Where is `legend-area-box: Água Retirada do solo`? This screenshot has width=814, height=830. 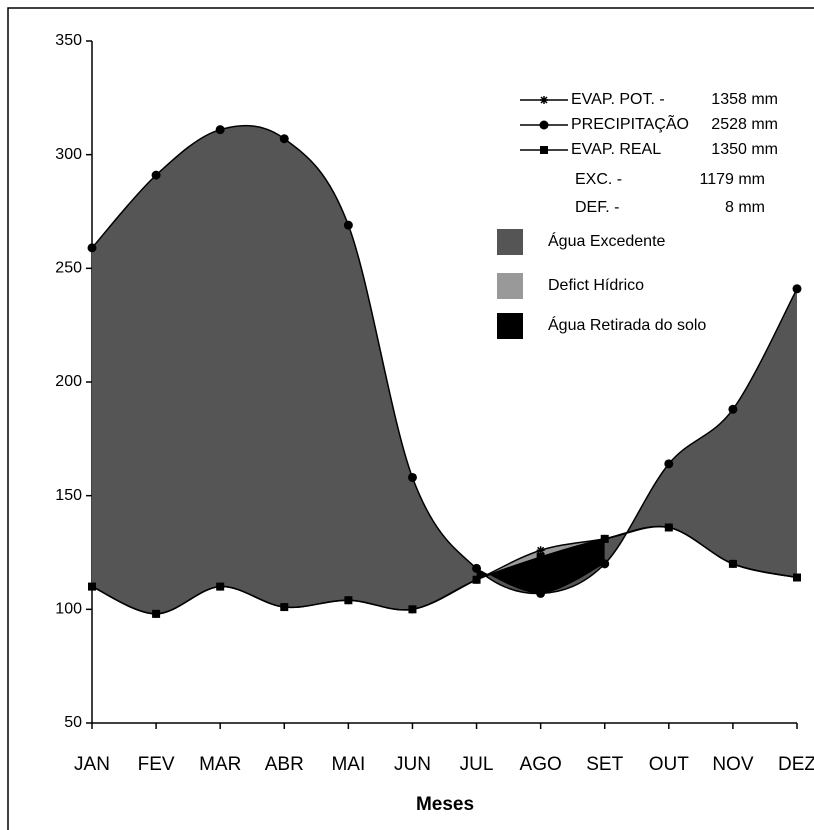 legend-area-box: Água Retirada do solo is located at coordinates (627, 325).